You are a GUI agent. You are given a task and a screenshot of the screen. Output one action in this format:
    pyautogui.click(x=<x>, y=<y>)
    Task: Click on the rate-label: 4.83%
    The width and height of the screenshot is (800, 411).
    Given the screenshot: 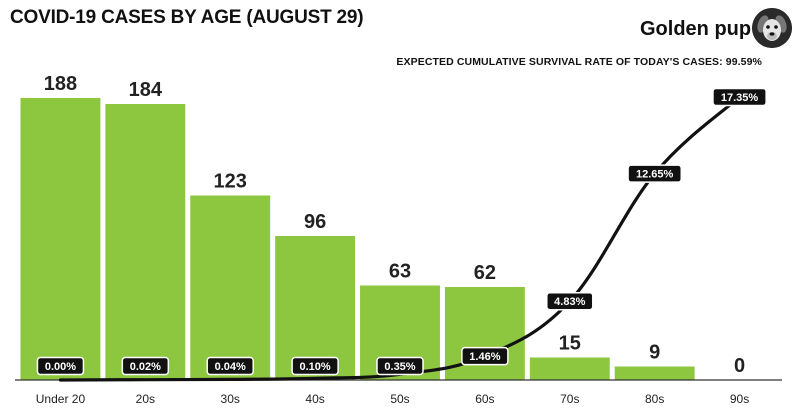 What is the action you would take?
    pyautogui.click(x=569, y=302)
    